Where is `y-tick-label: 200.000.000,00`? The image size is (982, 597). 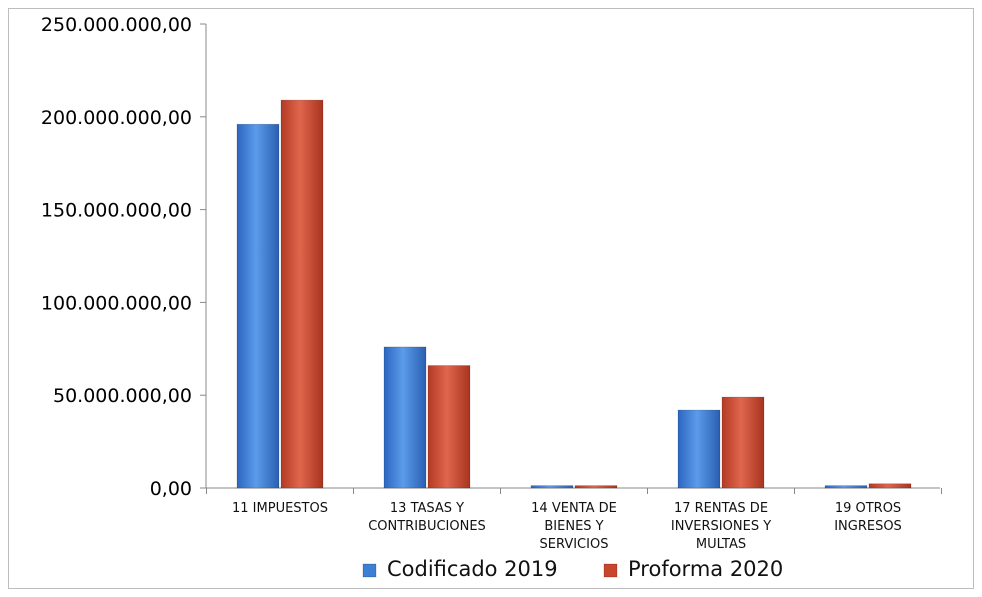 y-tick-label: 200.000.000,00 is located at coordinates (116, 118).